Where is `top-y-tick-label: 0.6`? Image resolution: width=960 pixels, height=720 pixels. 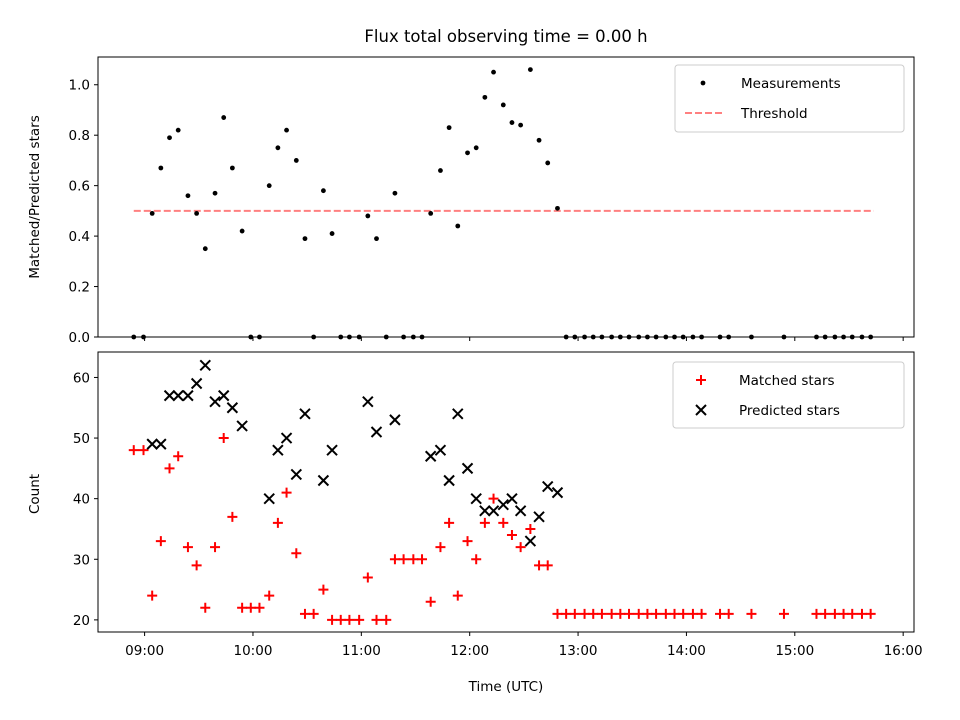
top-y-tick-label: 0.6 is located at coordinates (79, 187).